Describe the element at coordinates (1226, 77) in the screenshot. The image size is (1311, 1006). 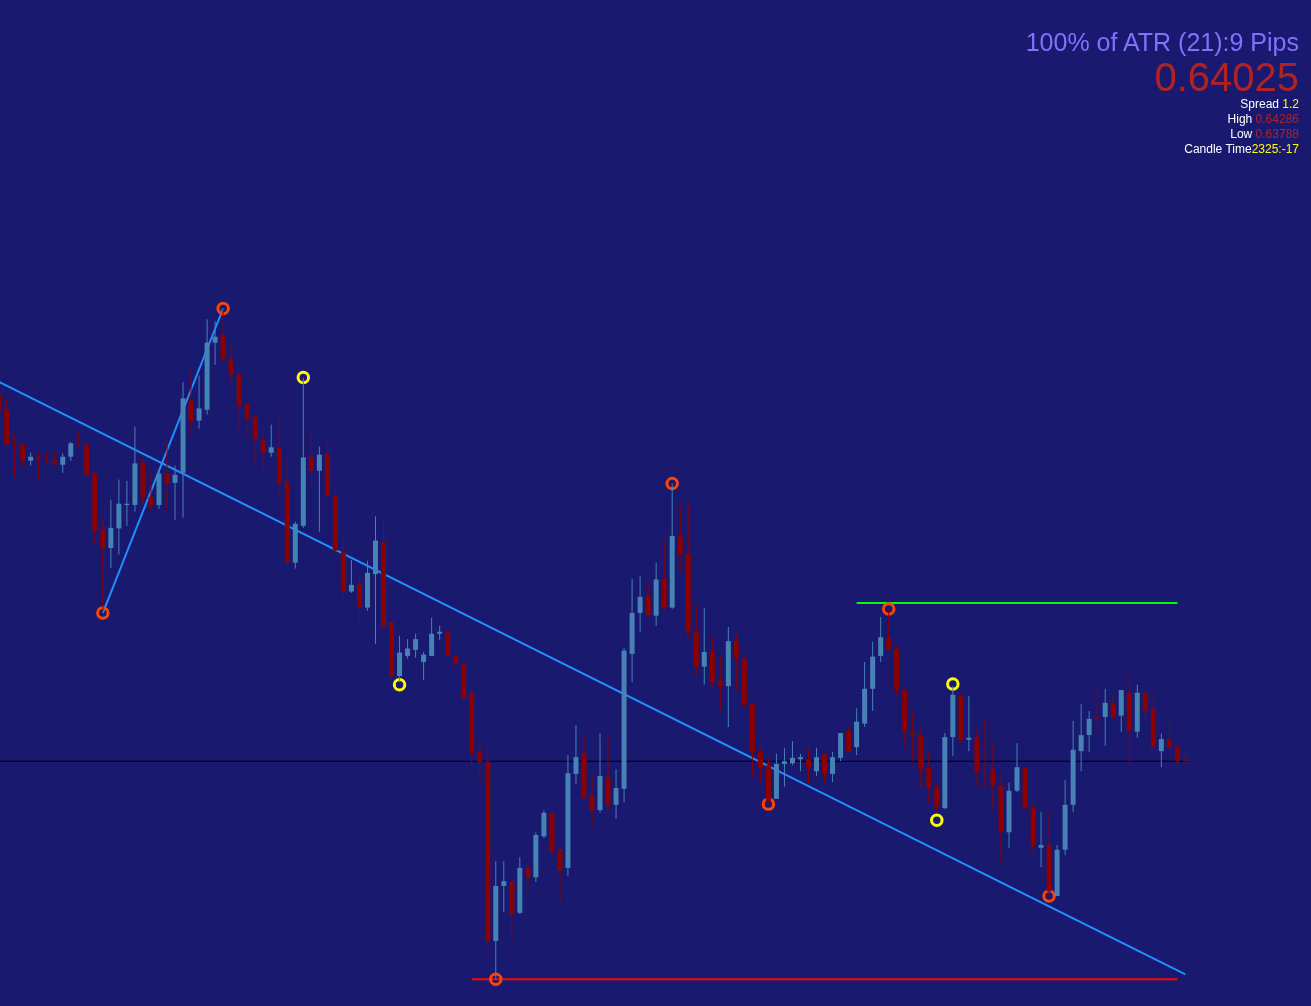
I see `text: 0.64025` at that location.